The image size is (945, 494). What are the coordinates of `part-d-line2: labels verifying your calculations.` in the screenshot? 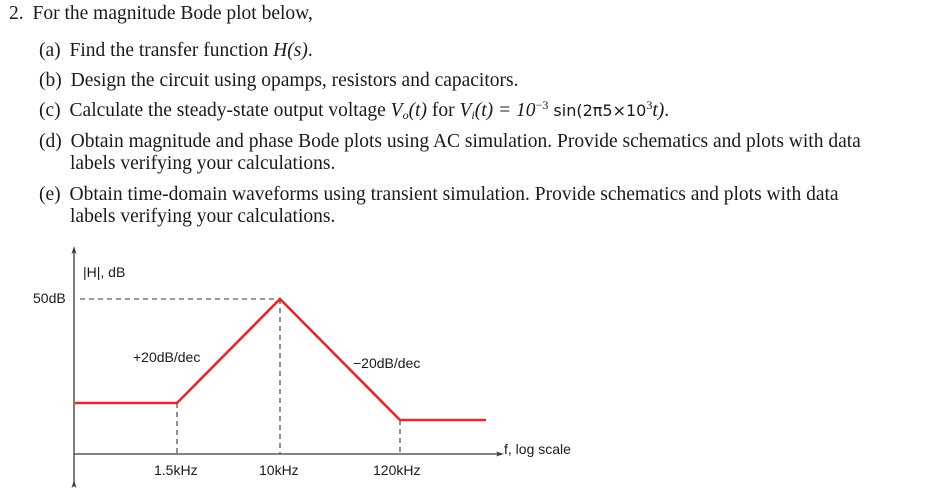 It's located at (203, 163).